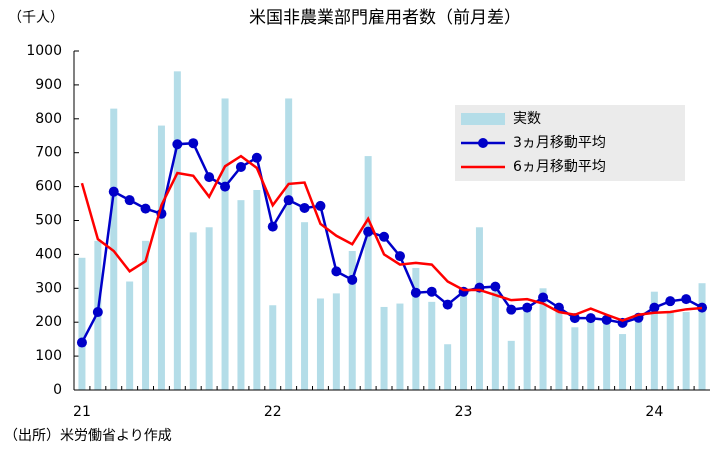 The width and height of the screenshot is (718, 460). Describe the element at coordinates (483, 119) in the screenshot. I see `legend-swatch` at that location.